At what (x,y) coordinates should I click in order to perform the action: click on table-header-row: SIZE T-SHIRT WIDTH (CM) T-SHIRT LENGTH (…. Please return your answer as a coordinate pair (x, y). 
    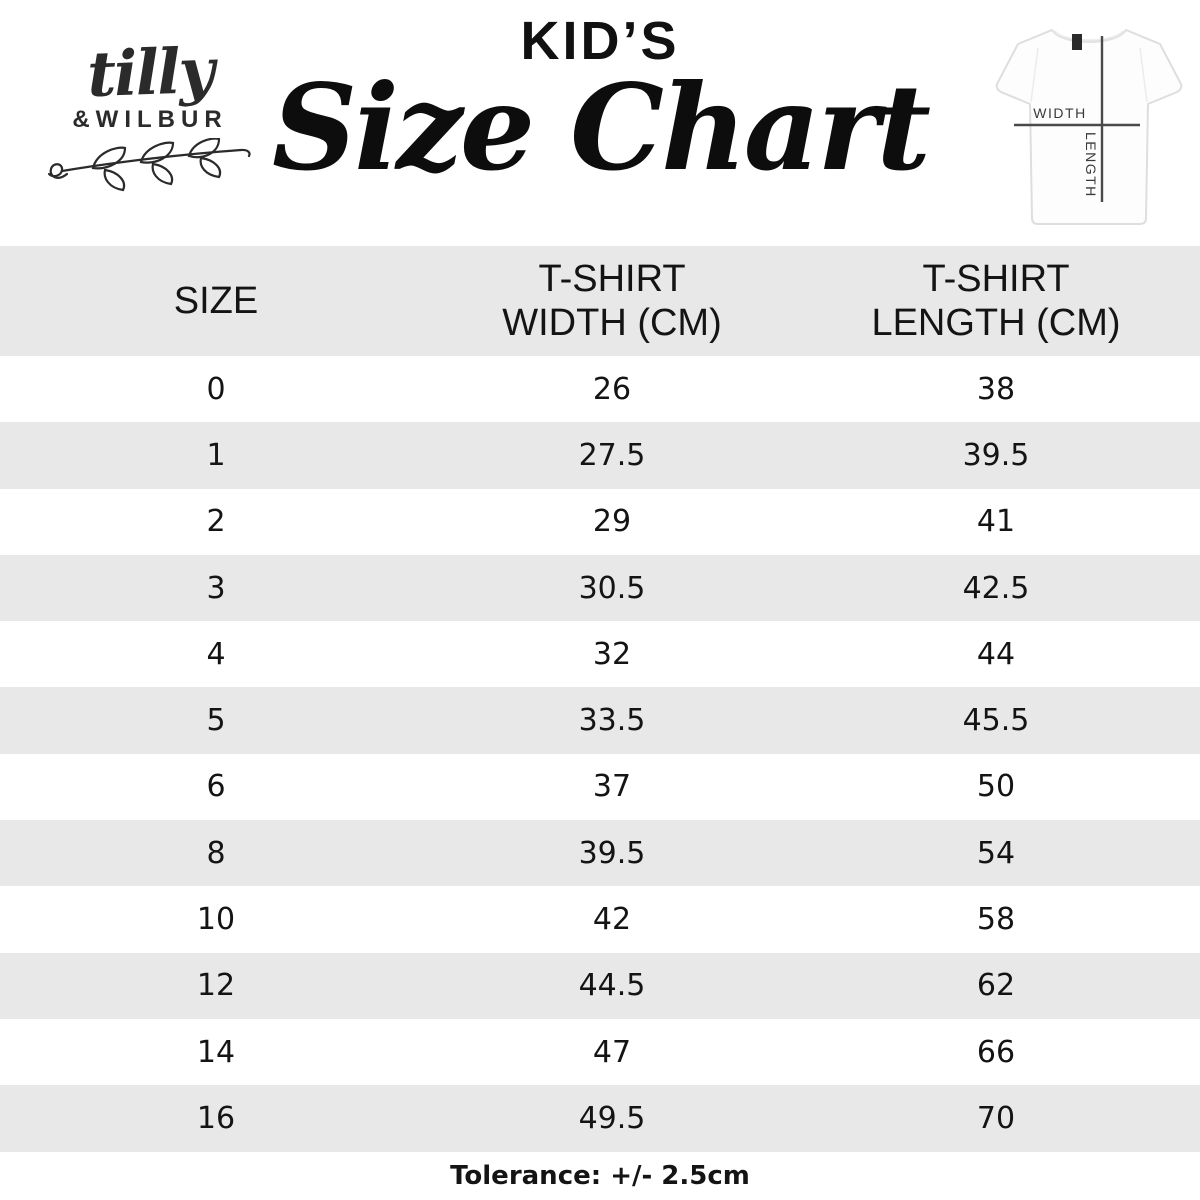
    Looking at the image, I should click on (600, 301).